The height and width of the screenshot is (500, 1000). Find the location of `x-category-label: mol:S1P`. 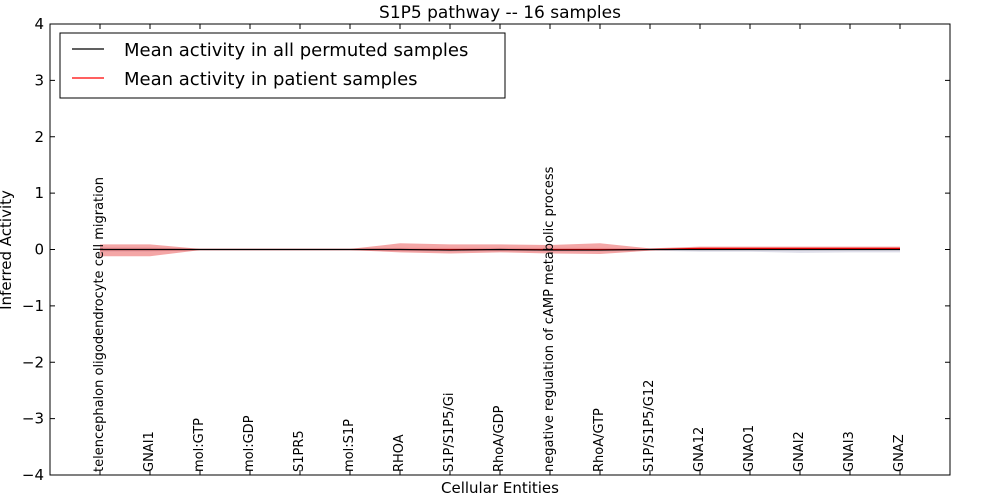

x-category-label: mol:S1P is located at coordinates (349, 445).